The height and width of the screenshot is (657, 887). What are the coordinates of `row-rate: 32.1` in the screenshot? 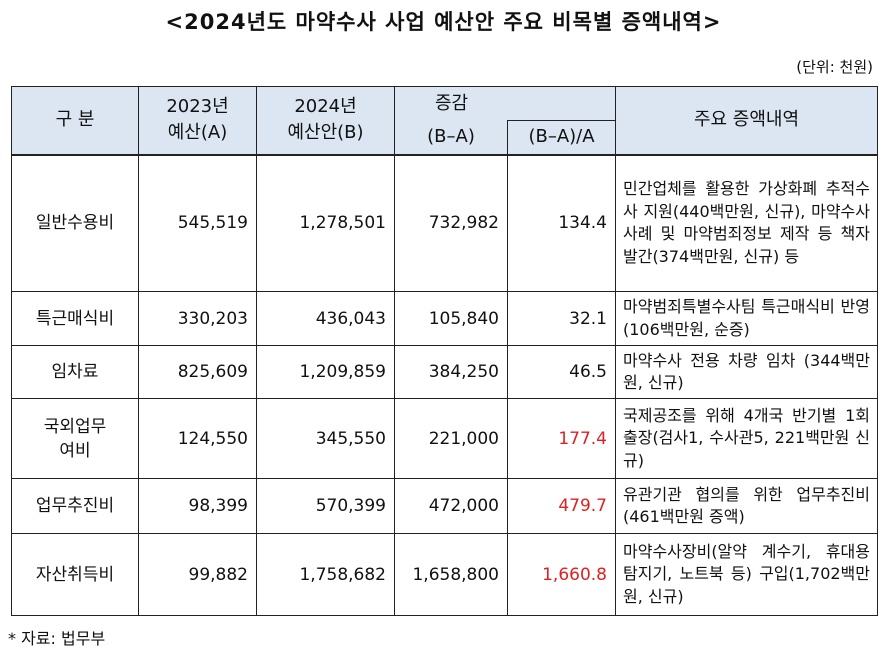 It's located at (561, 318).